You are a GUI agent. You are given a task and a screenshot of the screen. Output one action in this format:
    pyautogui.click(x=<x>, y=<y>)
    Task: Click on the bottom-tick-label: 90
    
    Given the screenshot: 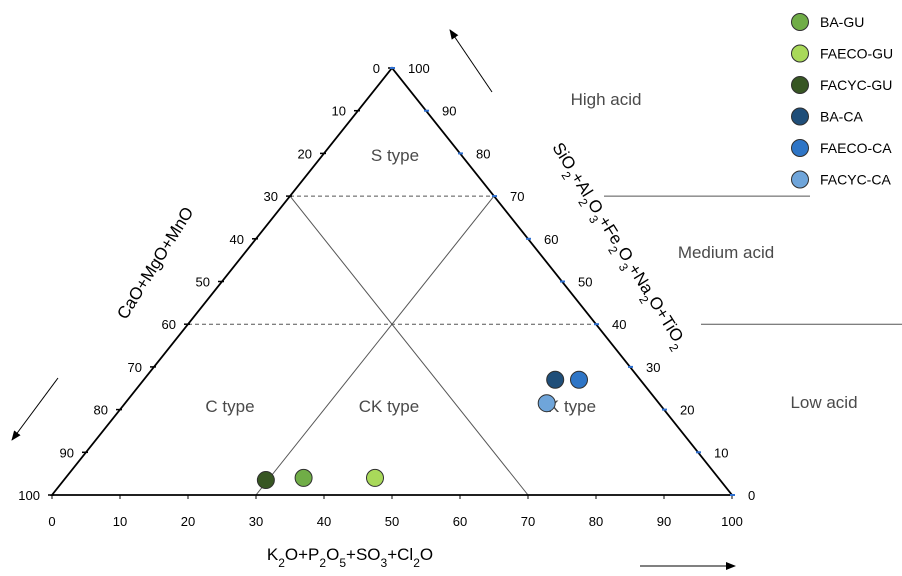 What is the action you would take?
    pyautogui.click(x=664, y=521)
    